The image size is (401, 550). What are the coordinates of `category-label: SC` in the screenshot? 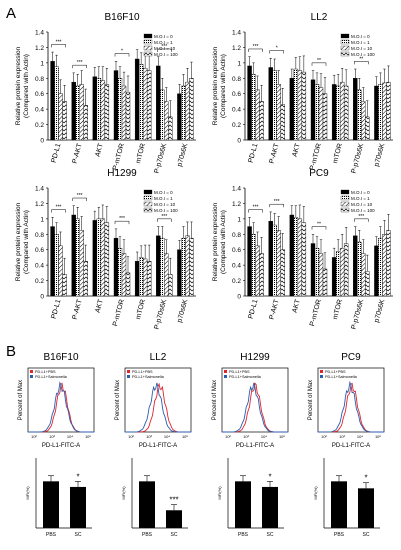 It's located at (78, 535).